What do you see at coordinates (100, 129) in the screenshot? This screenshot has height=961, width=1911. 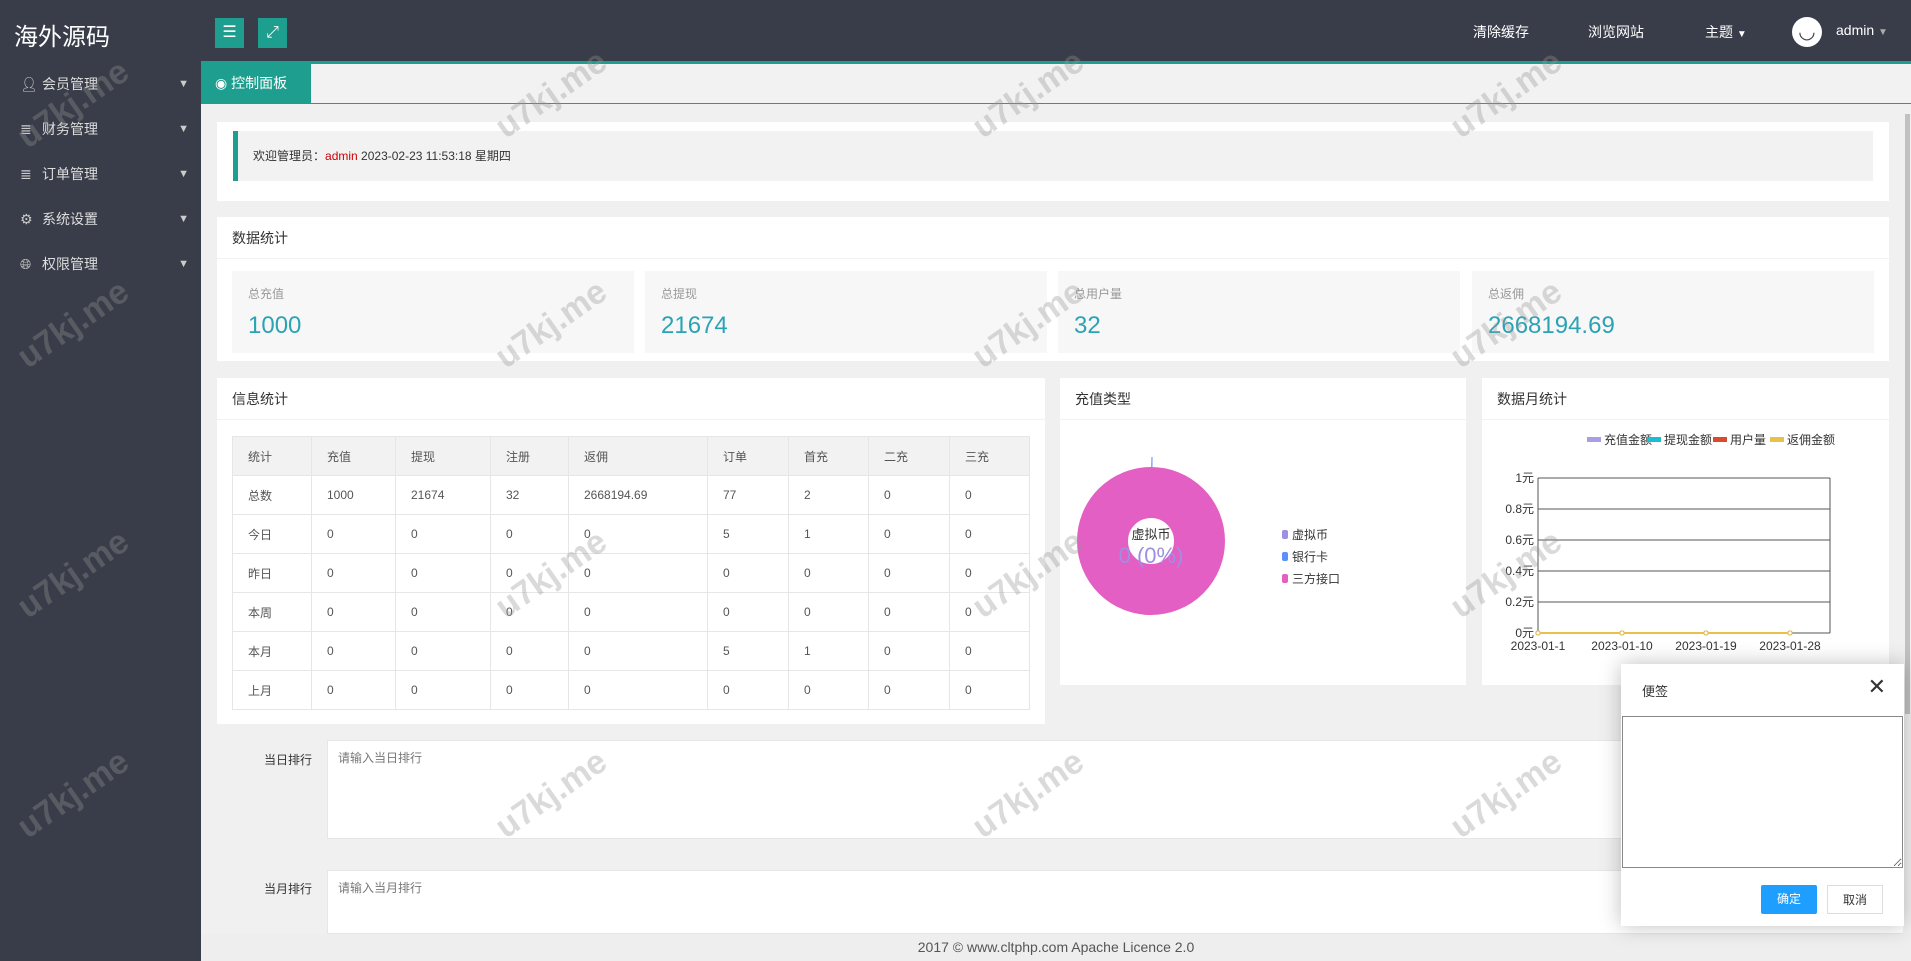 I see `sidebar-item-finance: ≣ 财务管理 ▼` at bounding box center [100, 129].